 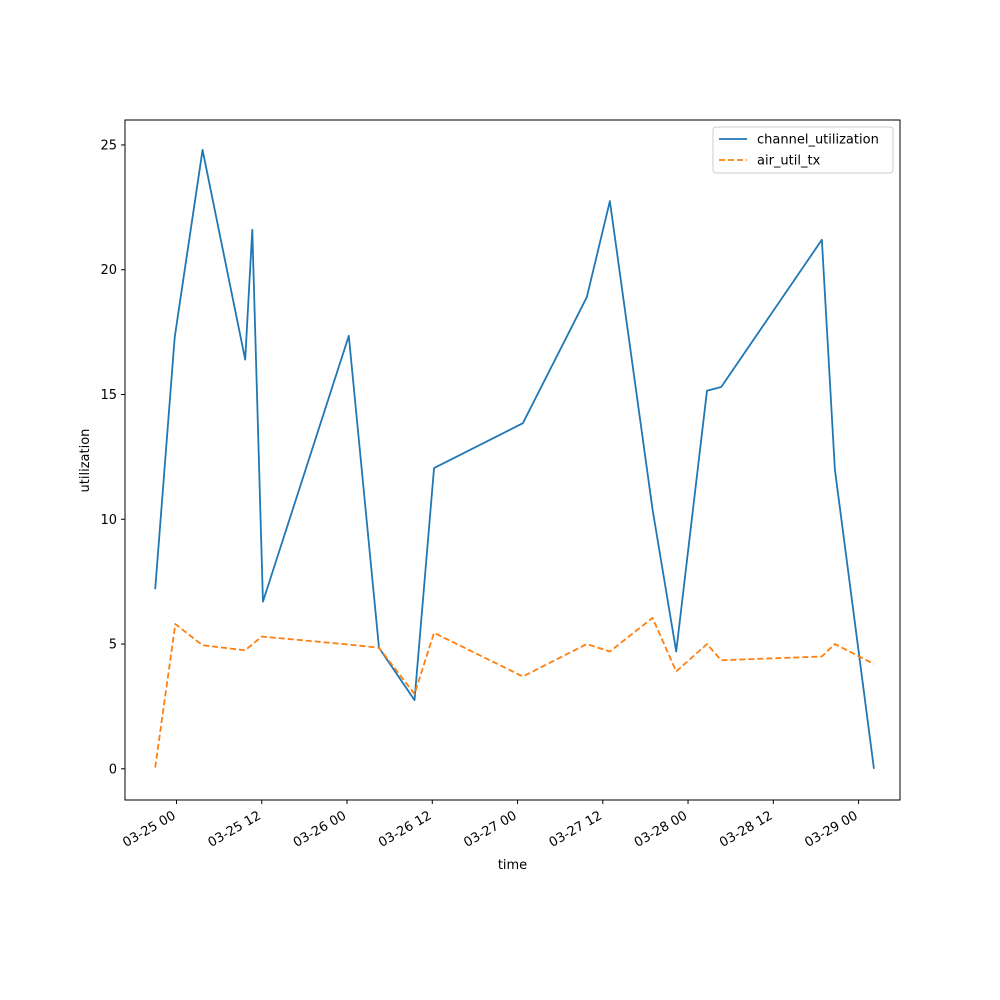 I want to click on y-tick-label: 5, so click(x=113, y=645).